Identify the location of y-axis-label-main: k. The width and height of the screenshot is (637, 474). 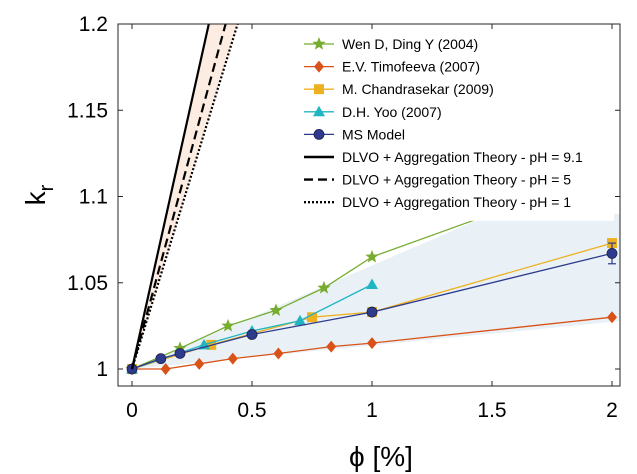
(35, 197).